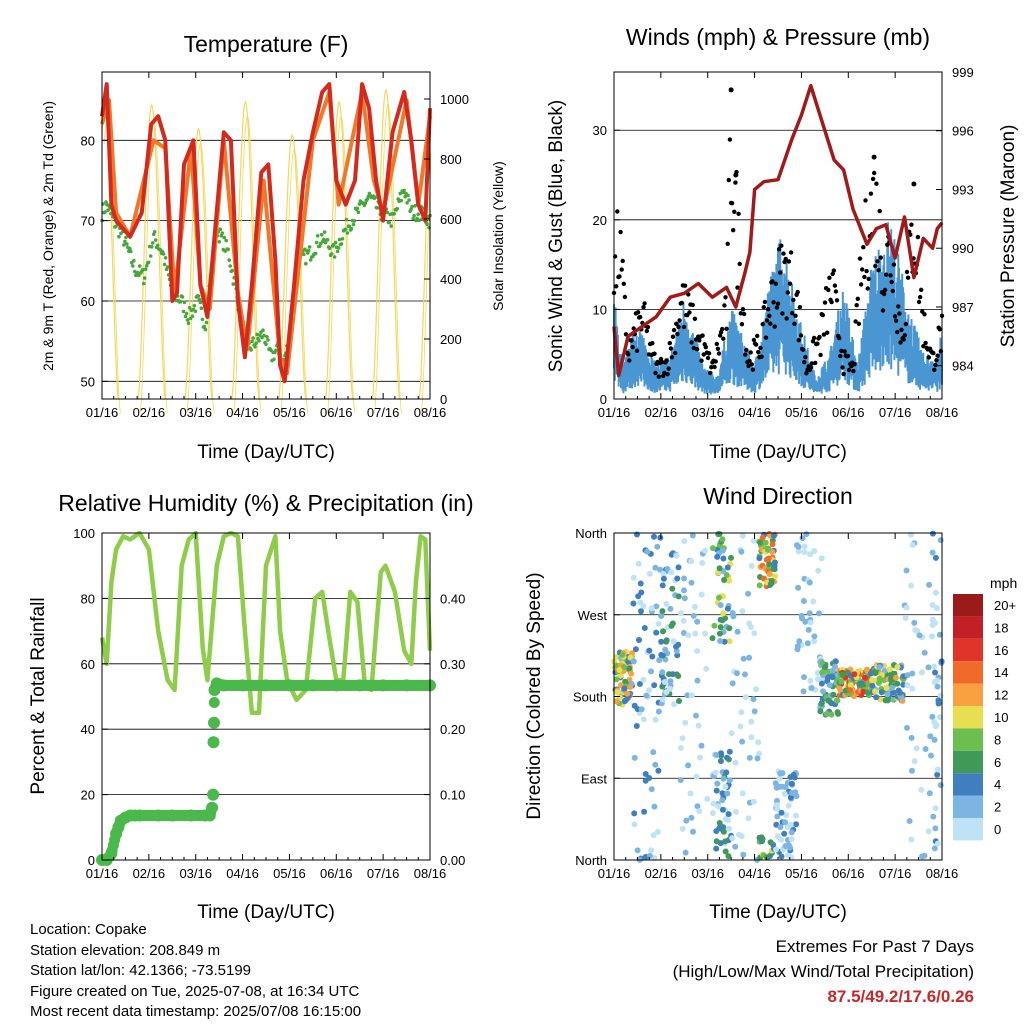 The height and width of the screenshot is (1024, 1024). What do you see at coordinates (451, 279) in the screenshot?
I see `y2-tick-label: 400` at bounding box center [451, 279].